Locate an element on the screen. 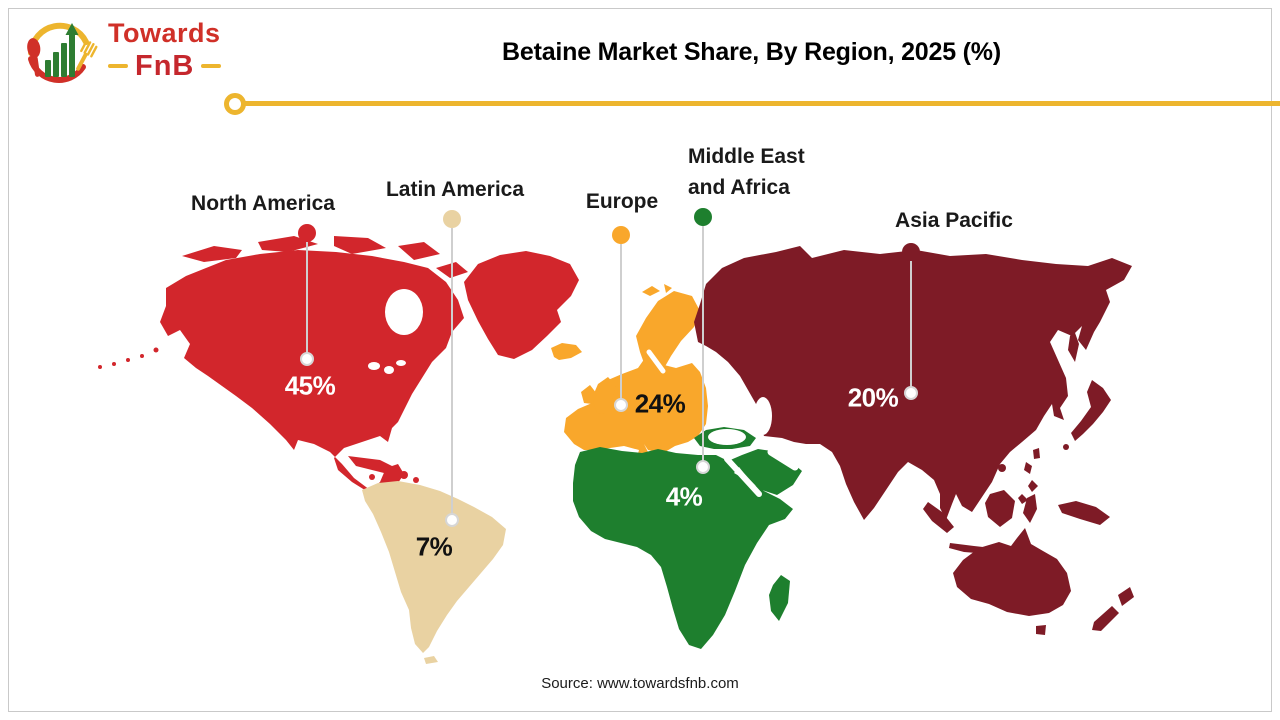  map-region-latin-america is located at coordinates (434, 572).